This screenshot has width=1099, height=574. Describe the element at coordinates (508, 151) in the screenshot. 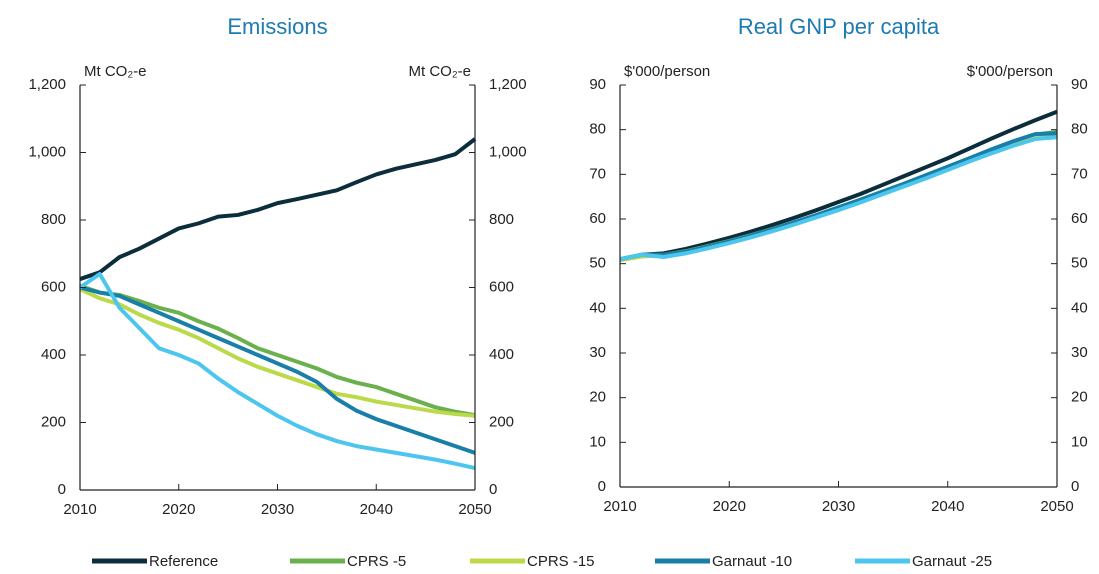

I see `y2-tick-label: 1,000` at that location.